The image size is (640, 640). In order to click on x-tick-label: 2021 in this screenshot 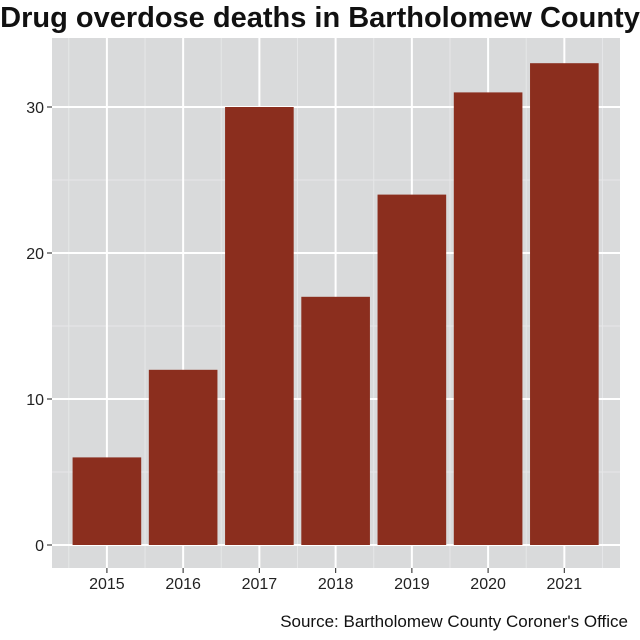, I will do `click(565, 584)`.